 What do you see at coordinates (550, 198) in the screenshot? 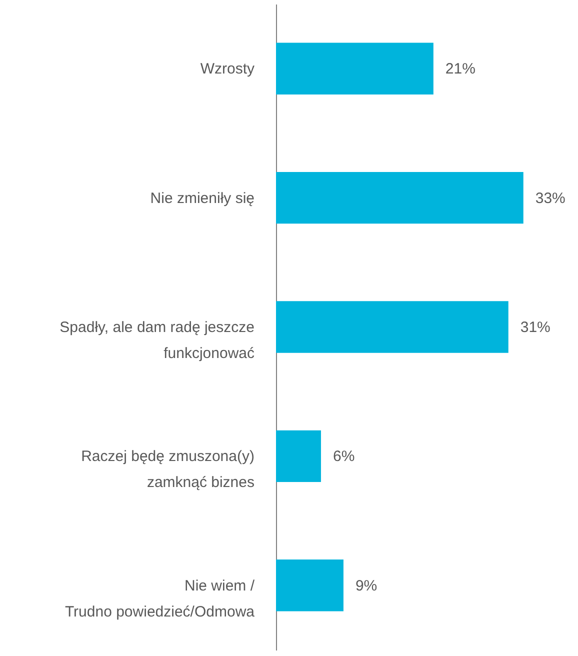
I see `data-label: 33%` at bounding box center [550, 198].